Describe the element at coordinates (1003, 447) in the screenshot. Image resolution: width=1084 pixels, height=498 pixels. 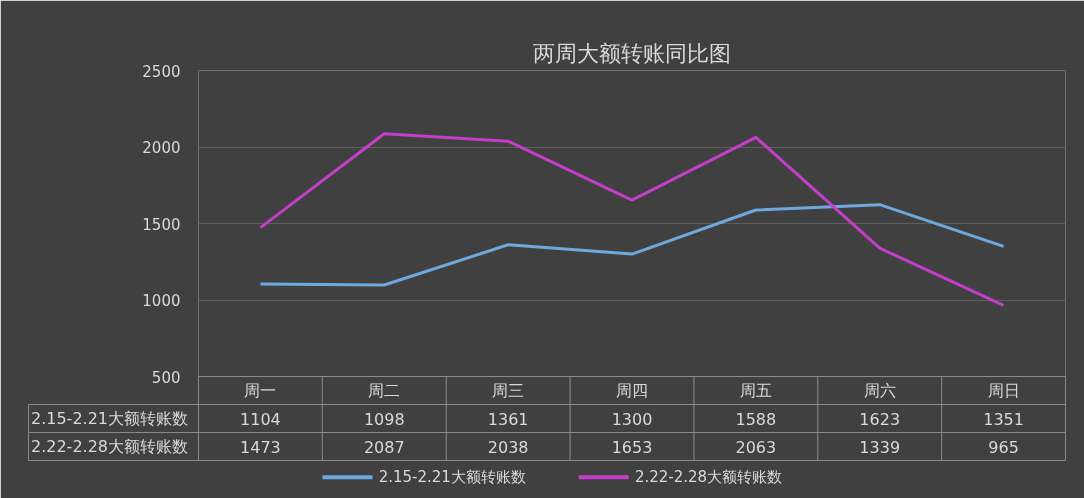
I see `data-label: 965` at that location.